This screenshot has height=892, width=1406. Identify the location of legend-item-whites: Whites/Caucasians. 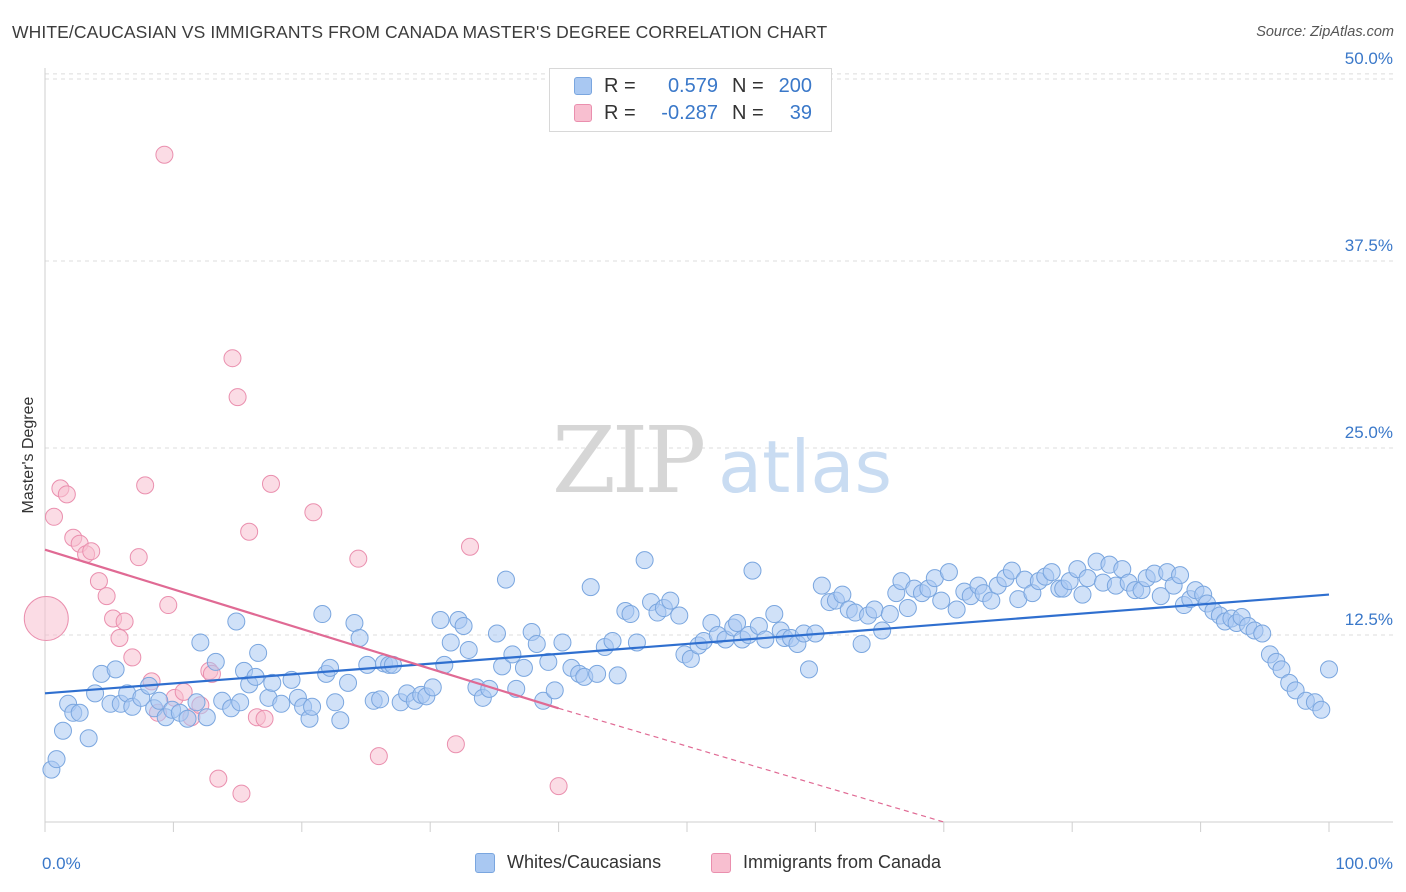
(568, 862).